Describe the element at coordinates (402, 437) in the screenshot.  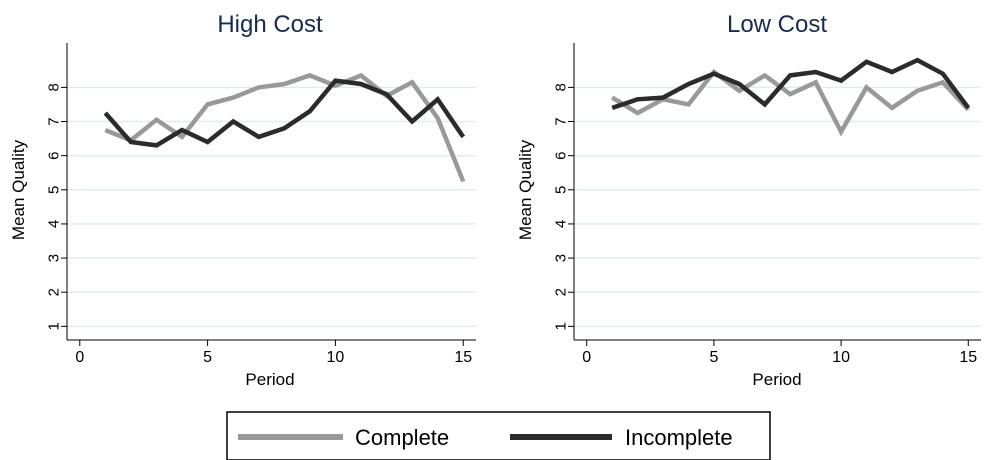
I see `legend-label-complete: Complete` at that location.